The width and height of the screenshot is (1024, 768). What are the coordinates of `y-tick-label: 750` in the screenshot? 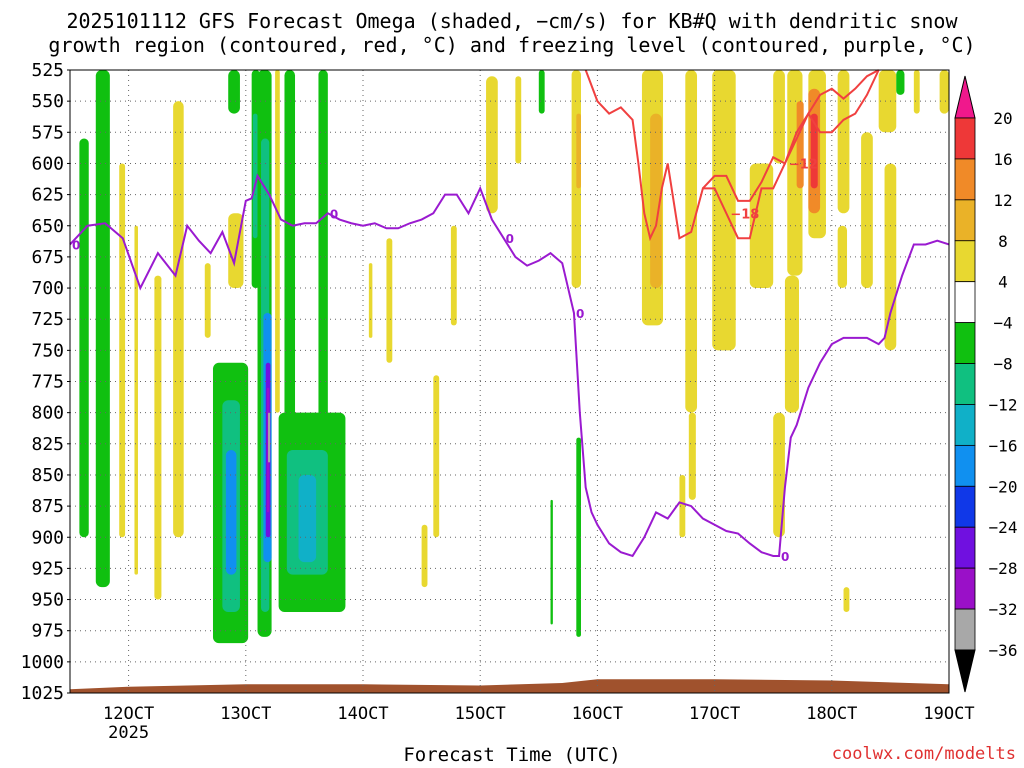 It's located at (47, 350).